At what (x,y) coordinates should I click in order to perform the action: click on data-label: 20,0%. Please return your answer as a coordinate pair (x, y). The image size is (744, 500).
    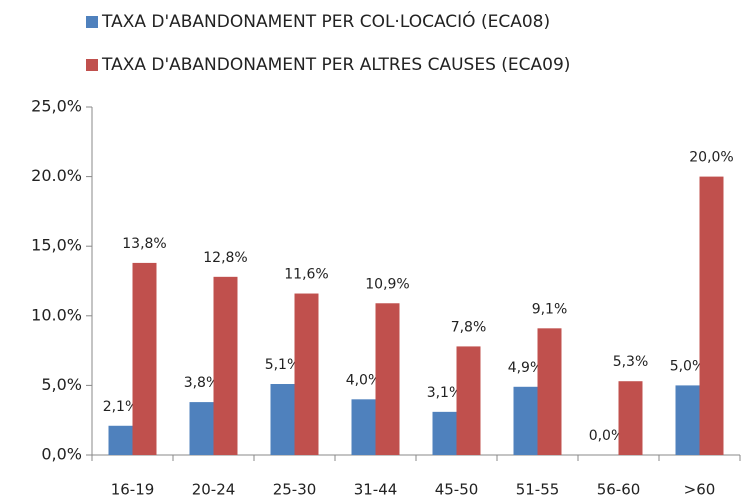
    Looking at the image, I should click on (711, 158).